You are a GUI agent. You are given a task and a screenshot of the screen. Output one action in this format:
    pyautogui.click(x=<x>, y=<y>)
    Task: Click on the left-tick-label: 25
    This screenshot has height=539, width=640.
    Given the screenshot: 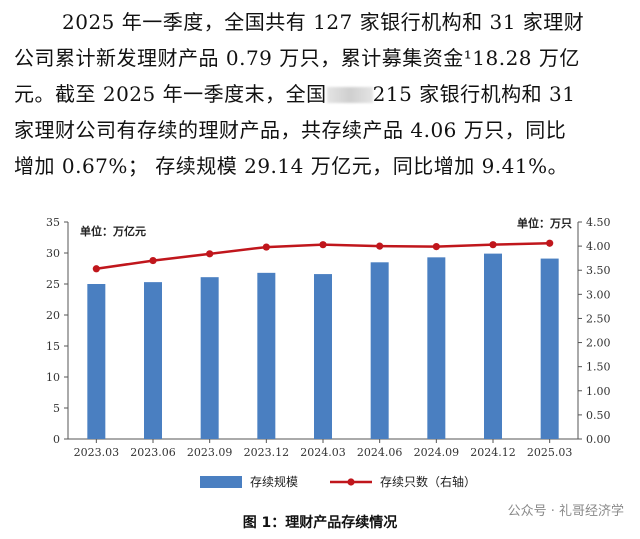 What is the action you would take?
    pyautogui.click(x=53, y=284)
    